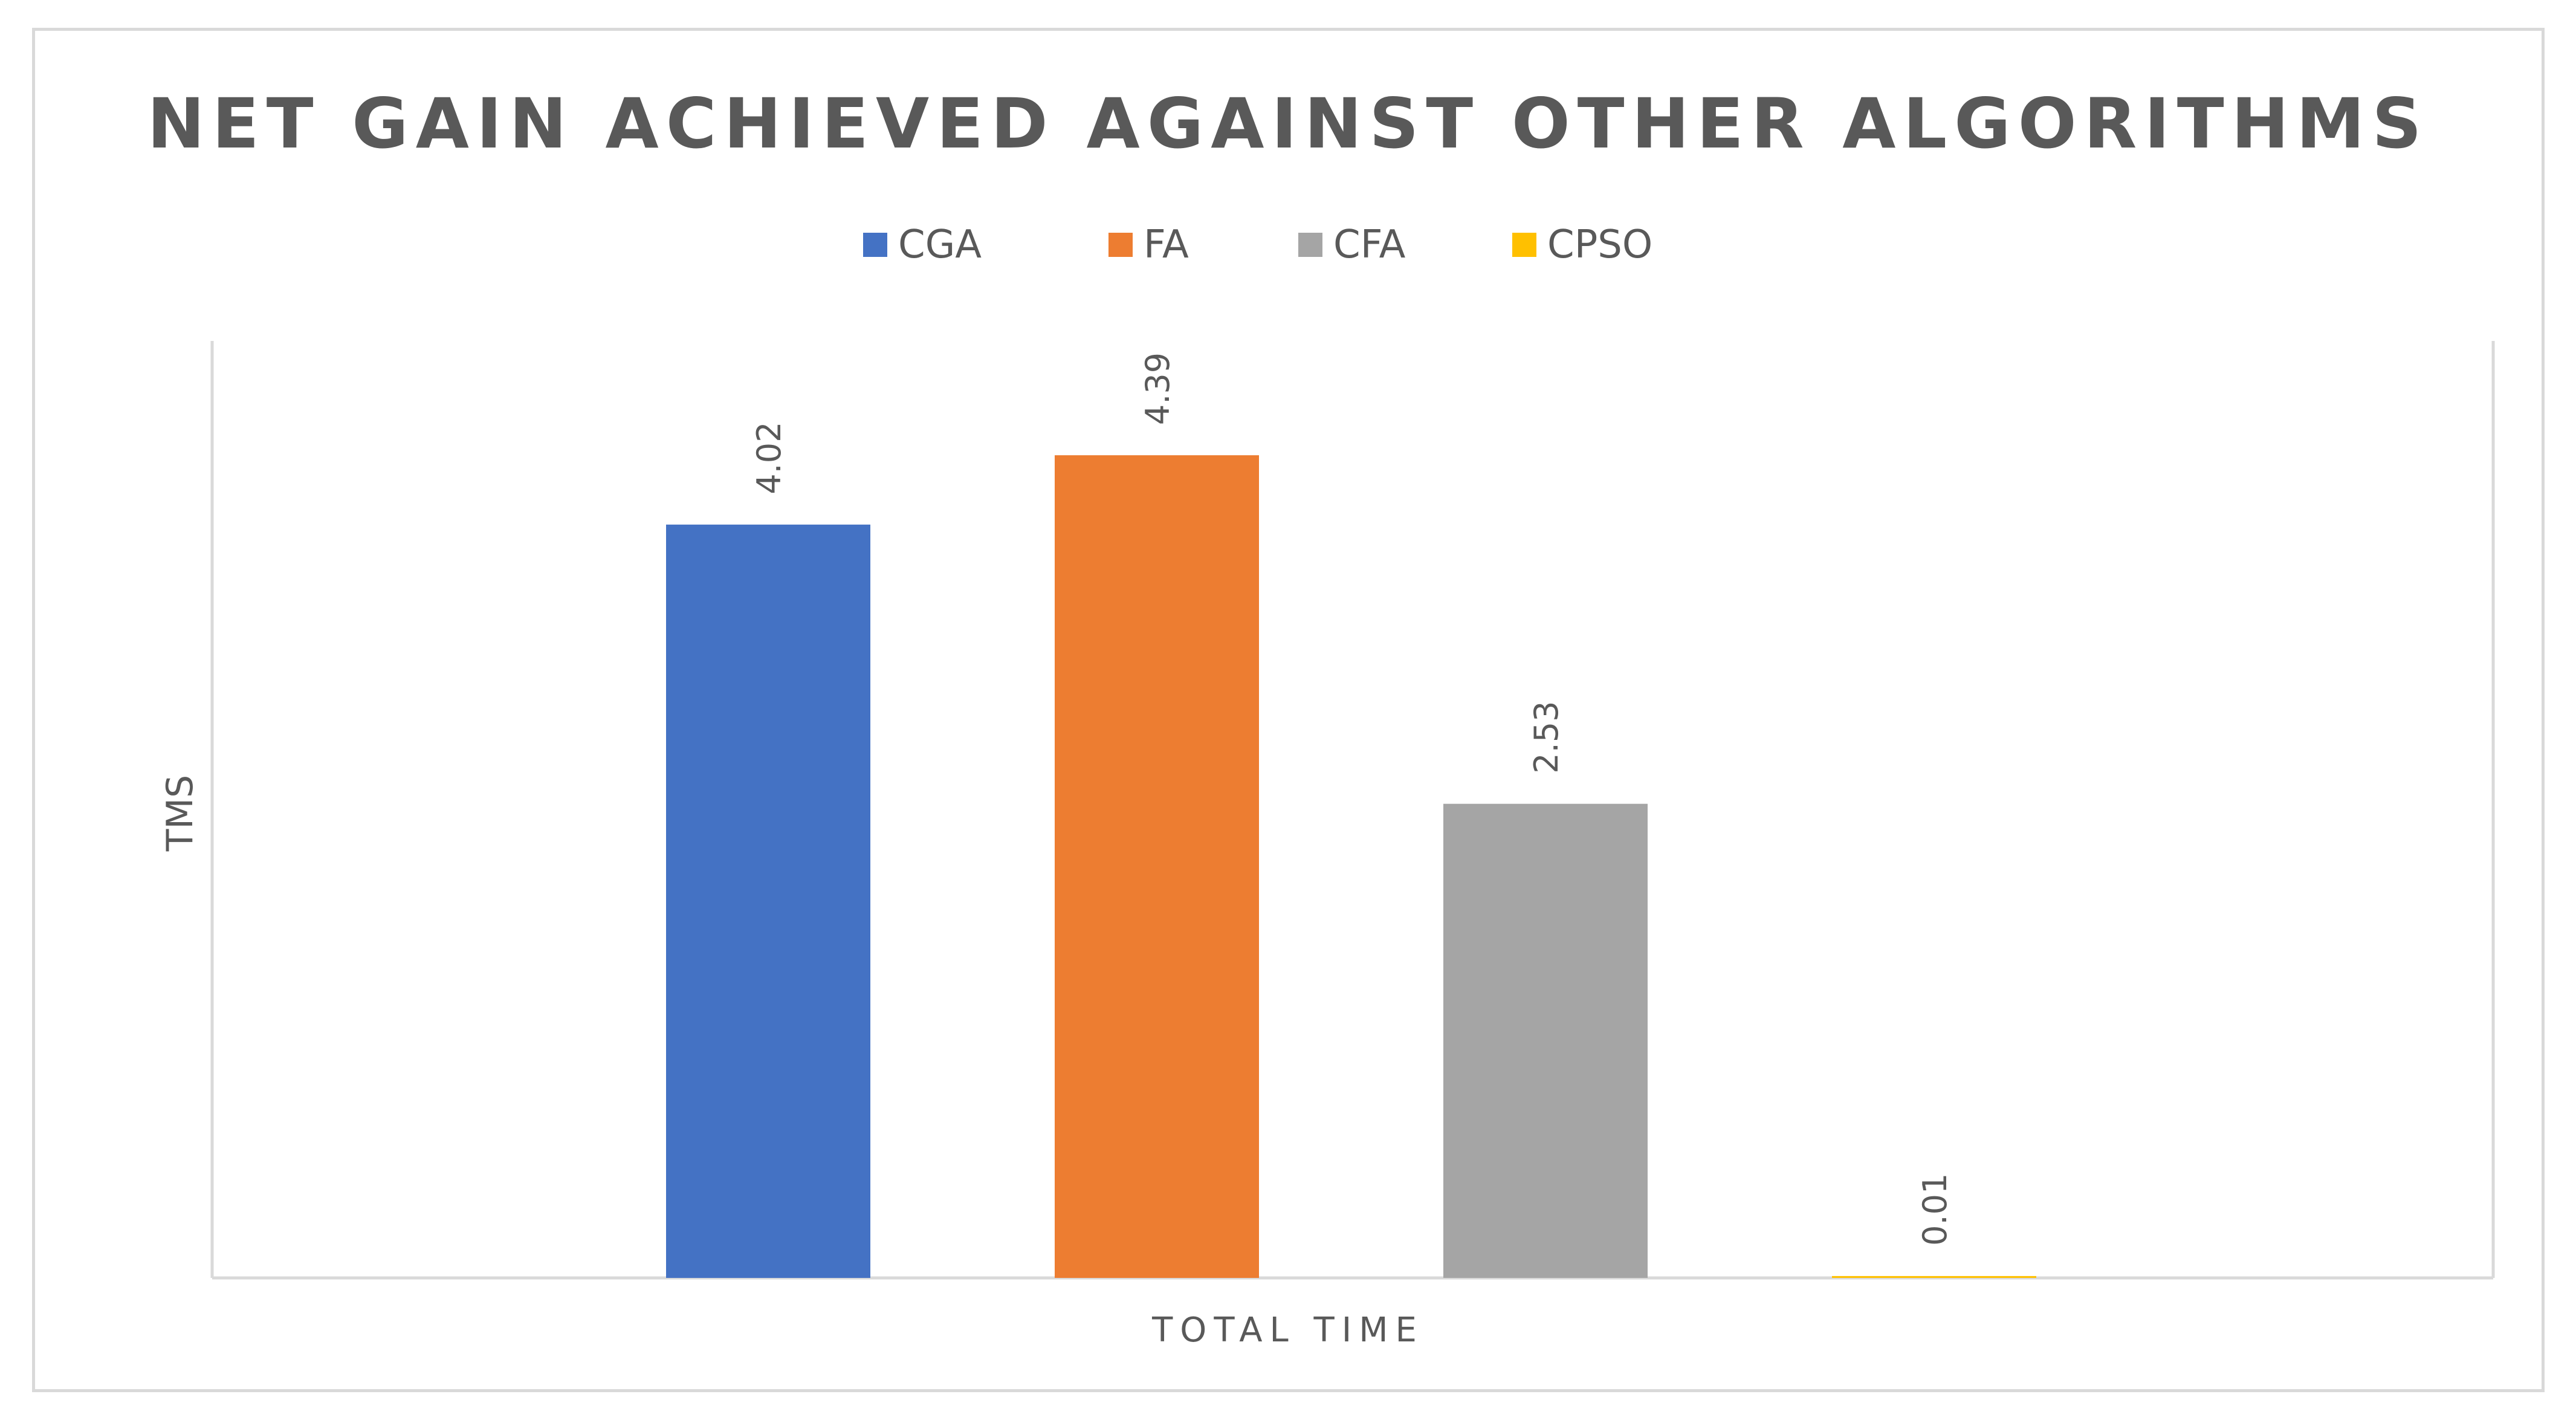 Image resolution: width=2576 pixels, height=1423 pixels. I want to click on legend-item-cfa: CFA, so click(1351, 245).